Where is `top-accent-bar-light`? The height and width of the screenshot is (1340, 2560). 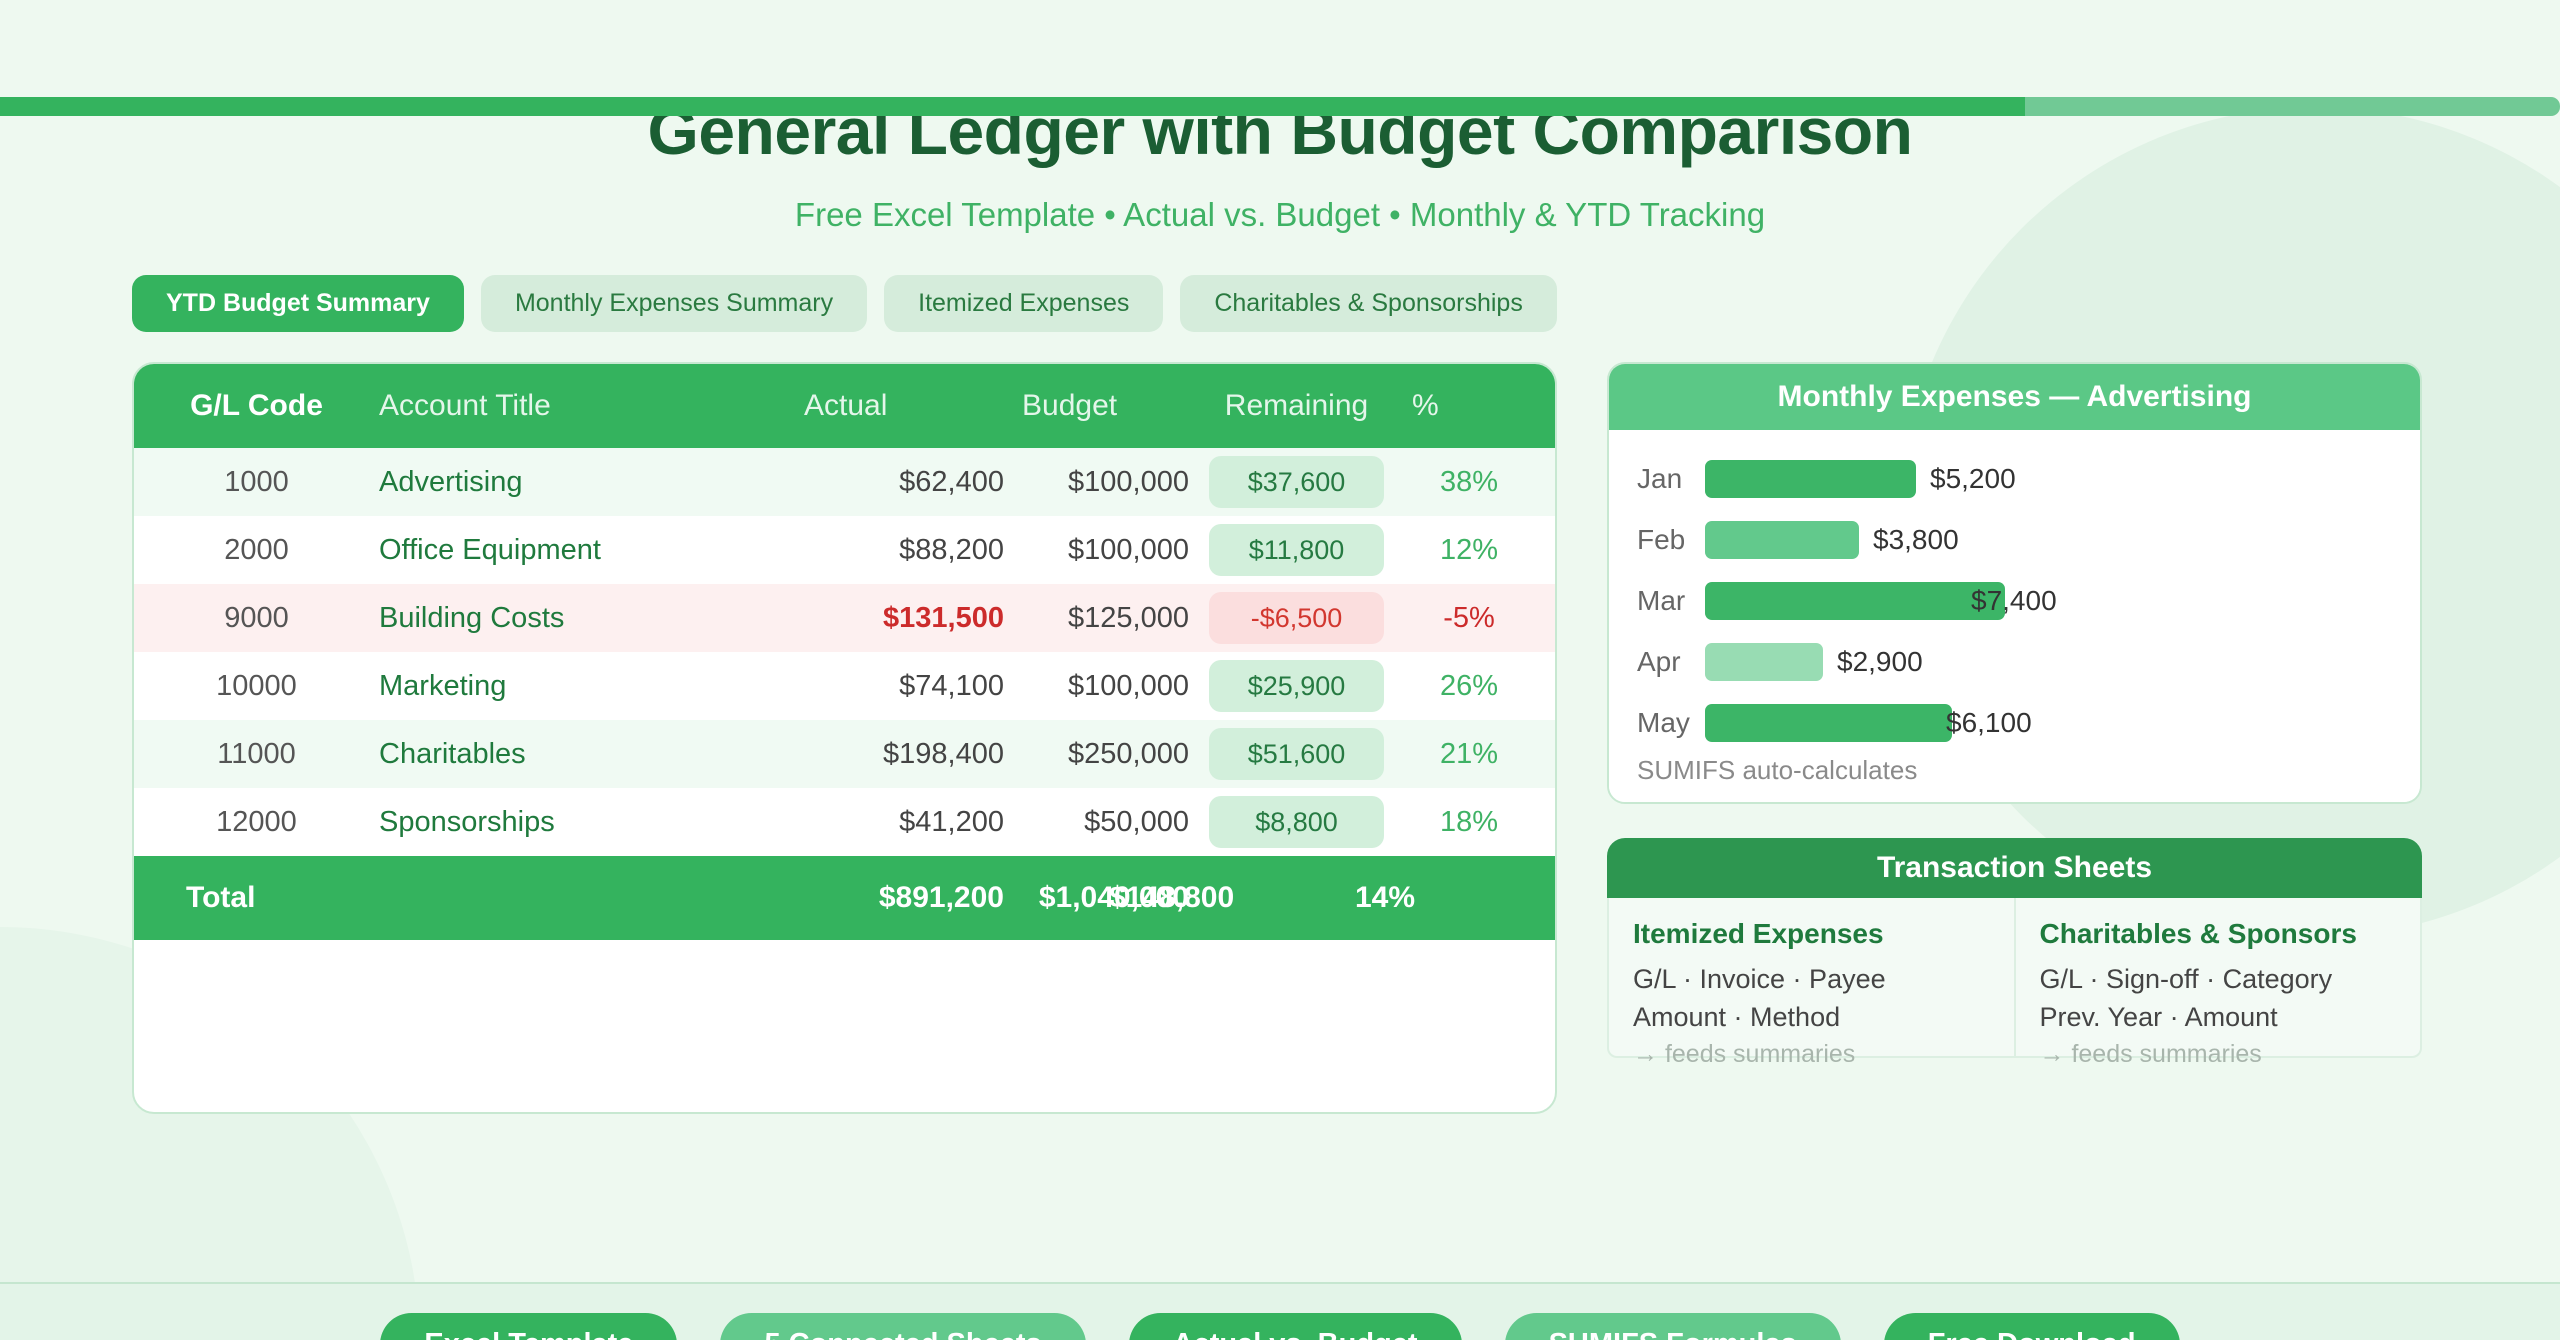 top-accent-bar-light is located at coordinates (2292, 106).